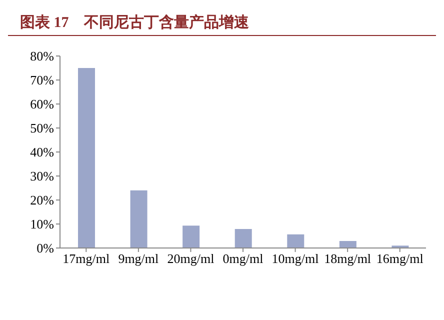 This screenshot has width=444, height=320. Describe the element at coordinates (191, 258) in the screenshot. I see `x-tick-label: 20mg/ml` at that location.